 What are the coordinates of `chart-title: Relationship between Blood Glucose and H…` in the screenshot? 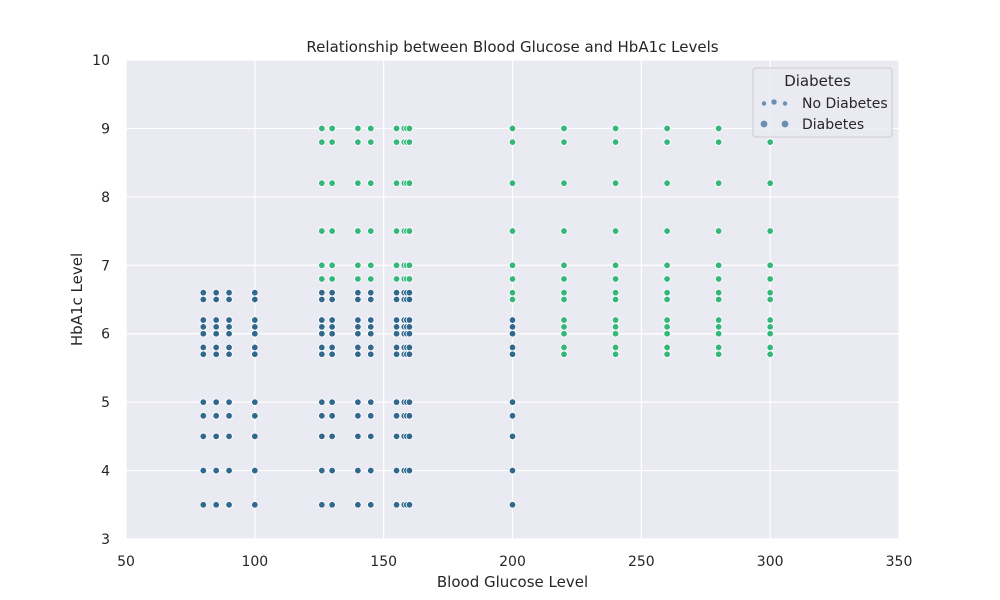 It's located at (512, 47).